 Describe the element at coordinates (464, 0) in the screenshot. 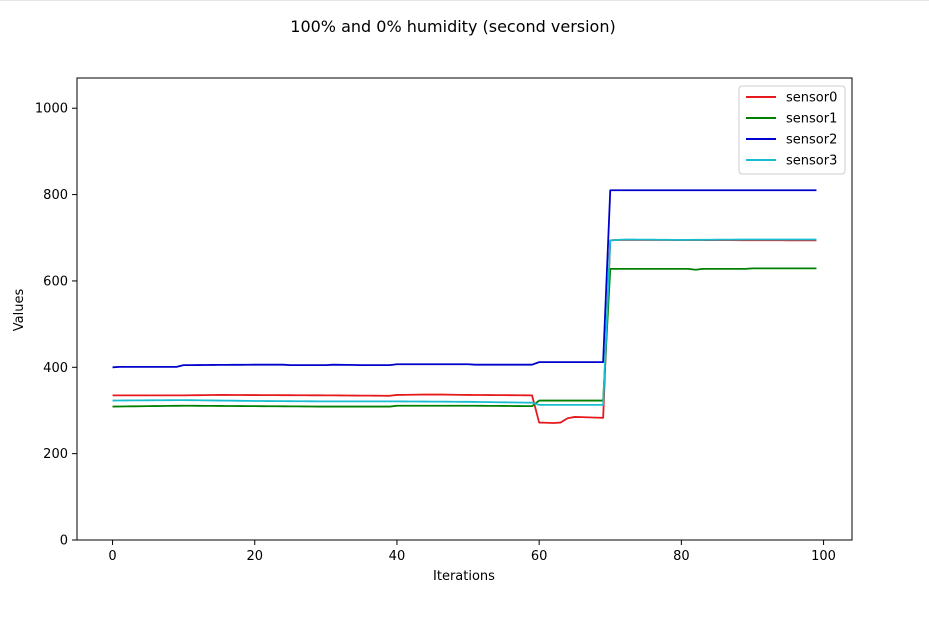

I see `top-border` at that location.